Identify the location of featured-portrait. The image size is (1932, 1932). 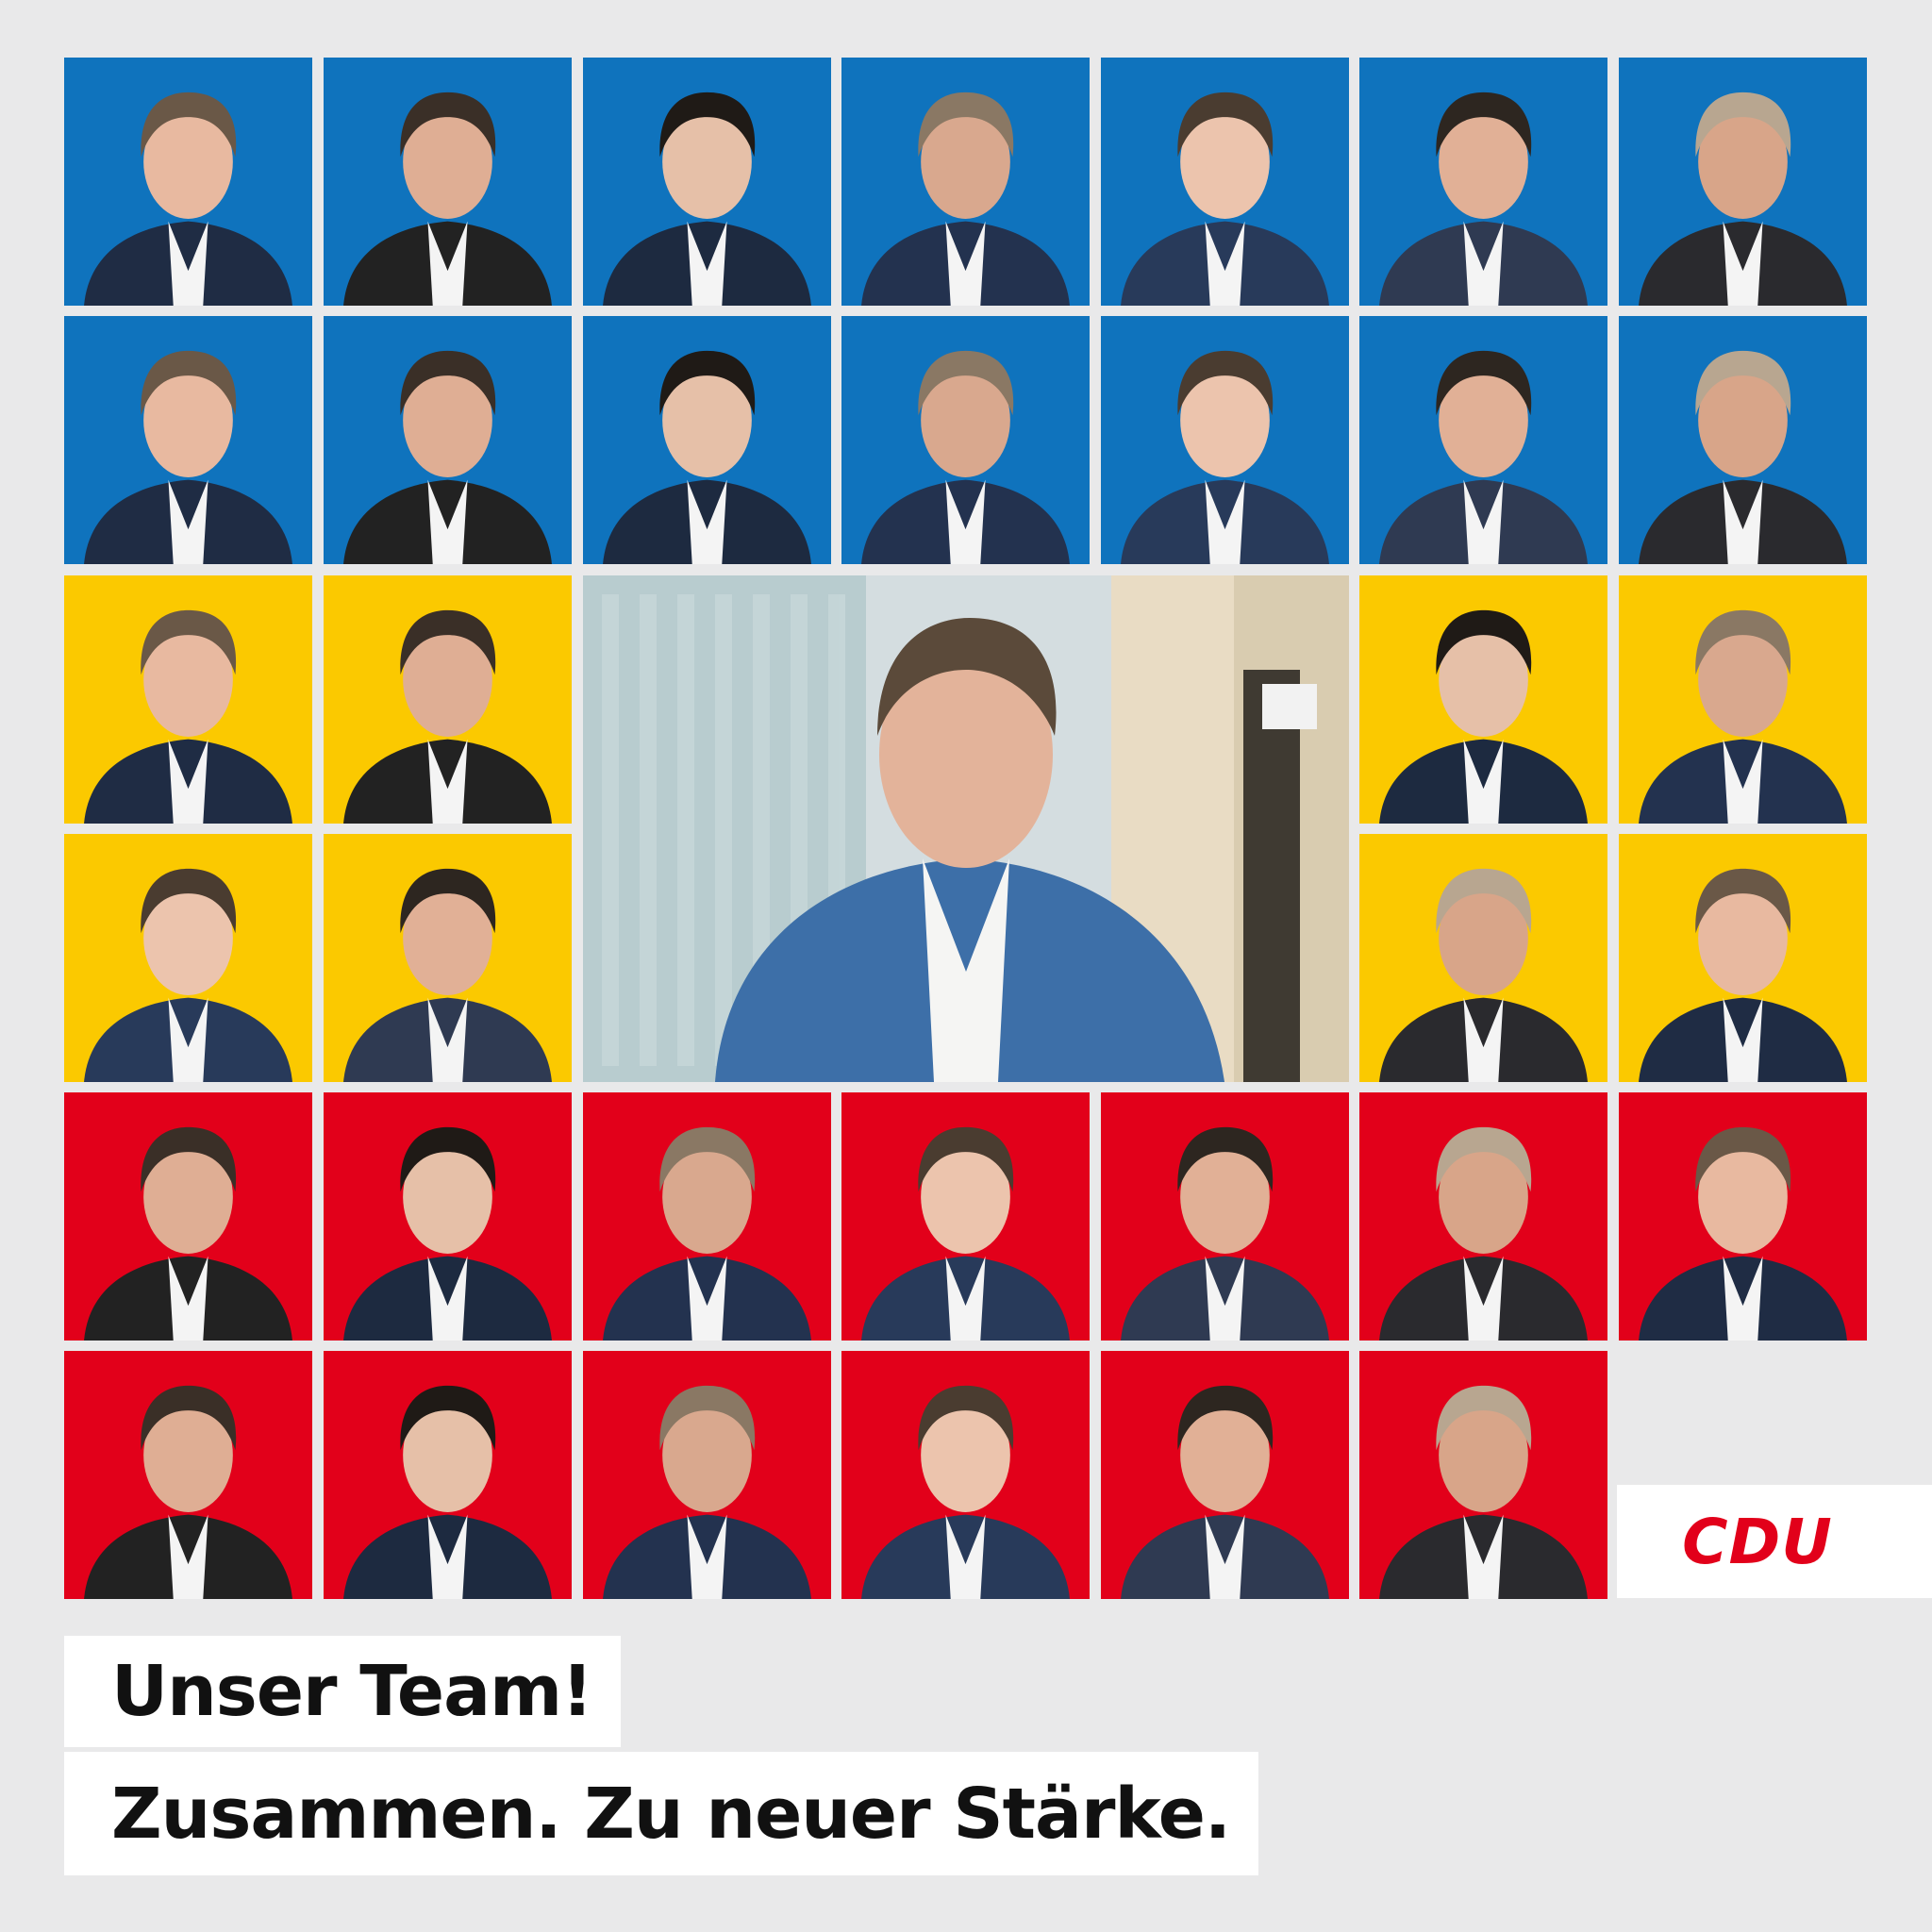
(966, 828).